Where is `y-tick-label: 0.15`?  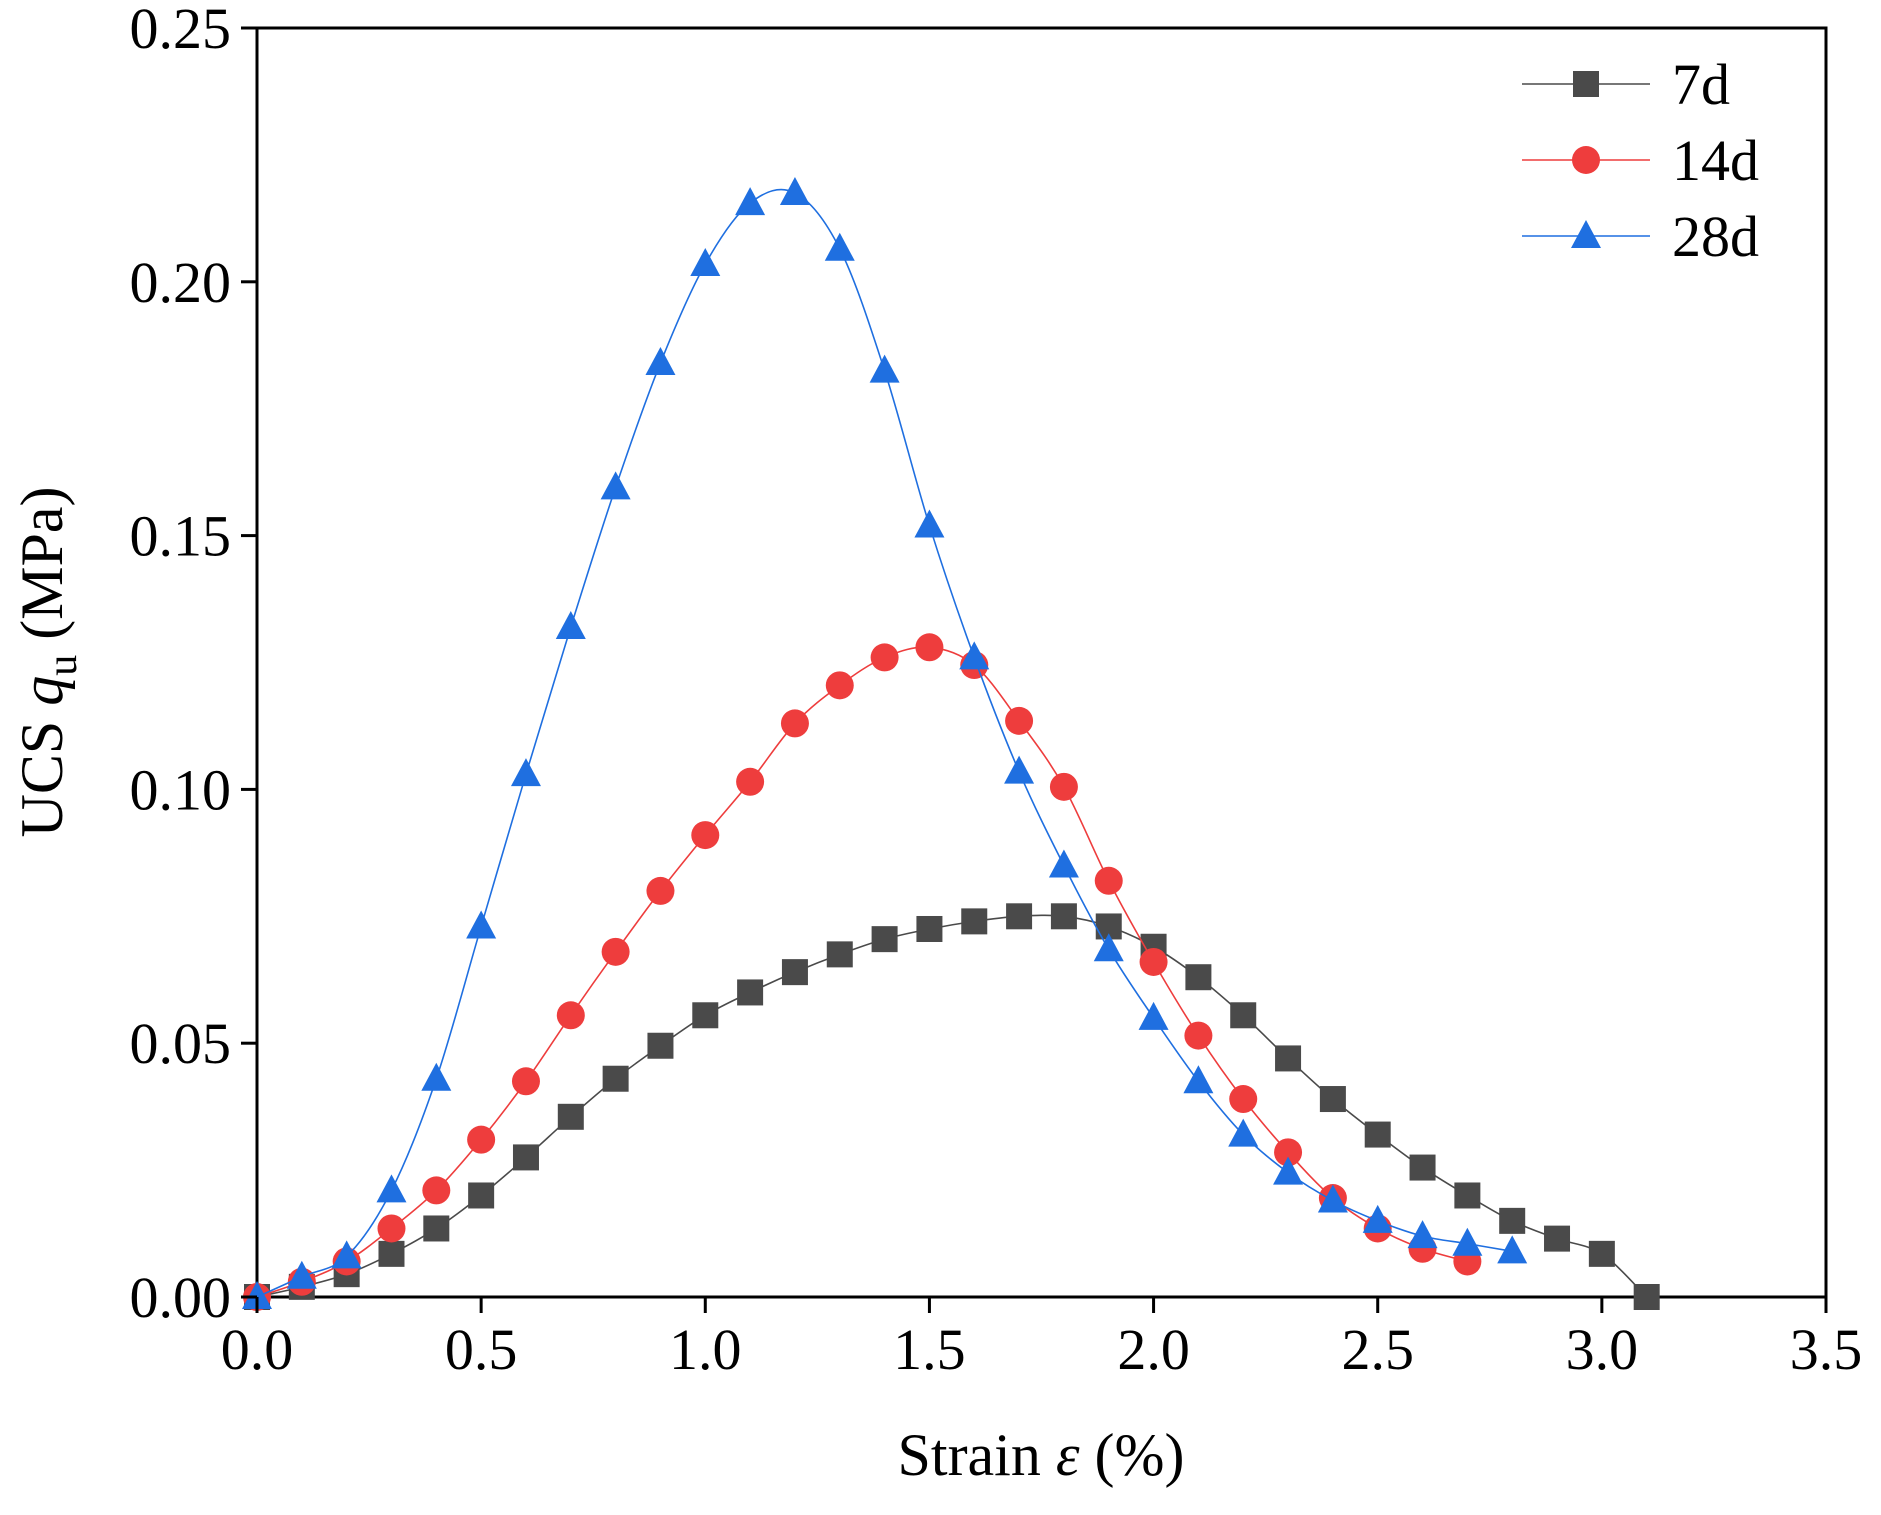 y-tick-label: 0.15 is located at coordinates (181, 536).